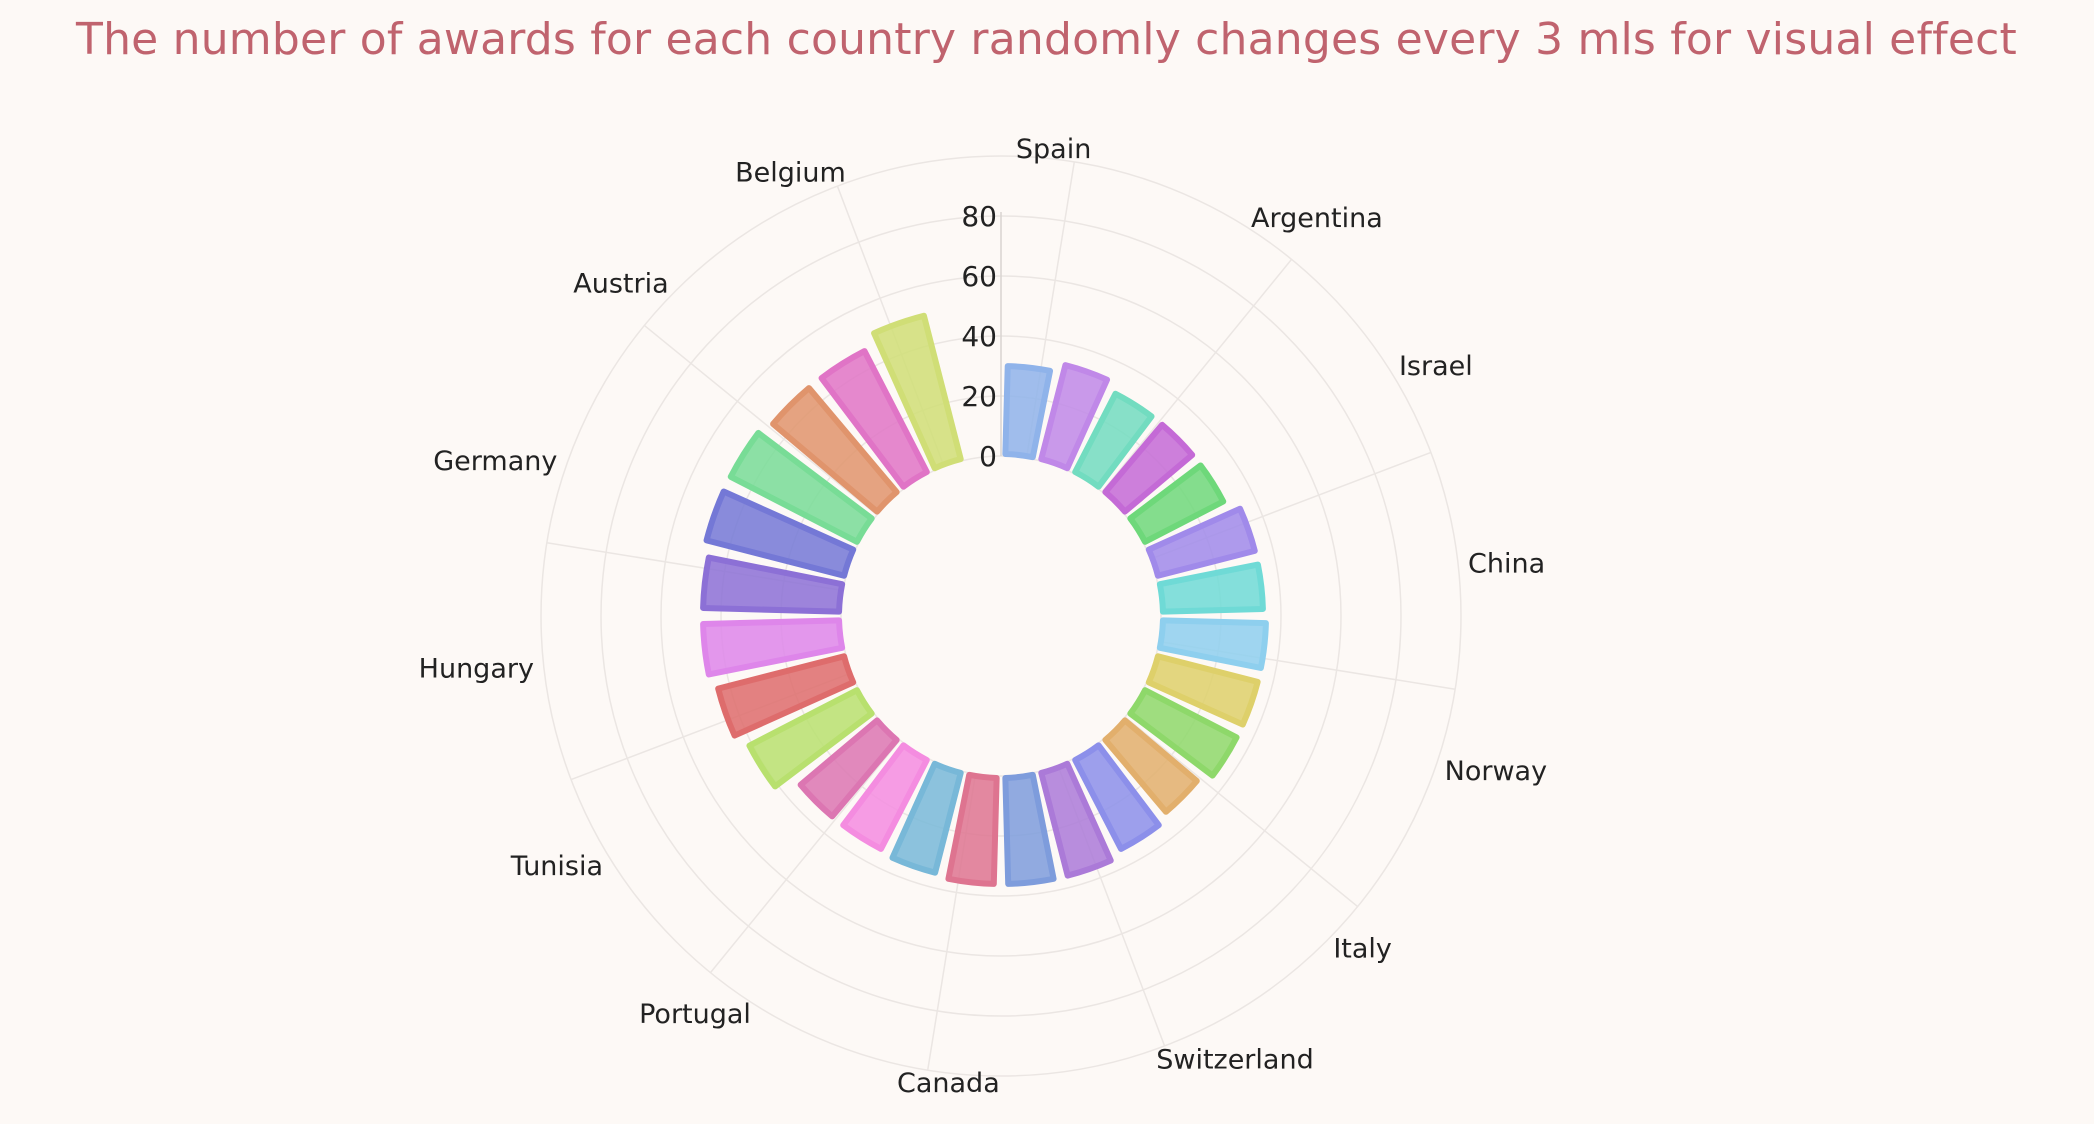 The width and height of the screenshot is (2094, 1124). Describe the element at coordinates (1053, 149) in the screenshot. I see `category-label: Spain` at that location.